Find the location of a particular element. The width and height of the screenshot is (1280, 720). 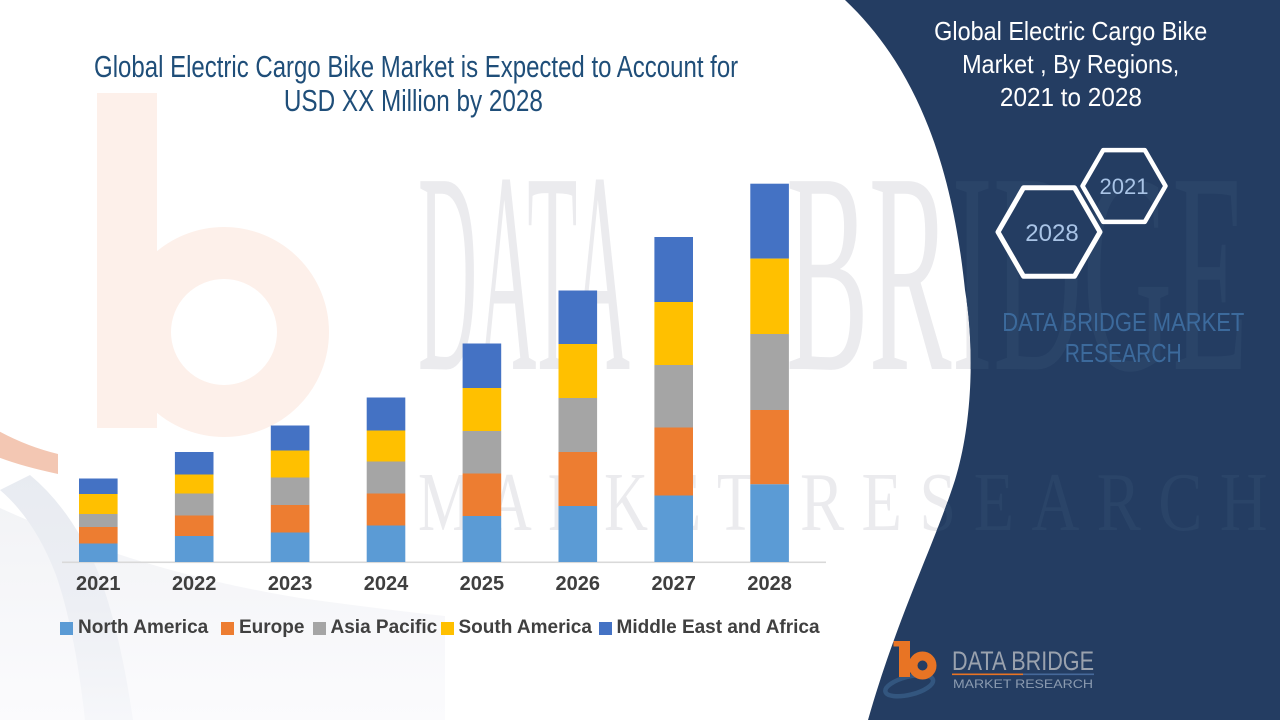

svg-text: 2028 is located at coordinates (1051, 233).